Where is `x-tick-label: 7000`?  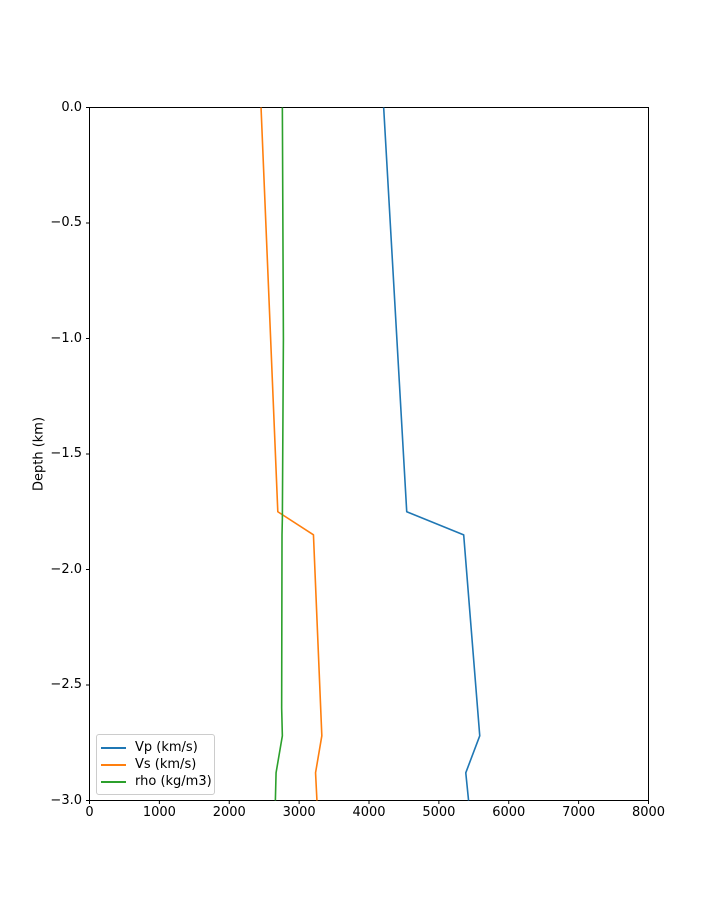 x-tick-label: 7000 is located at coordinates (579, 812).